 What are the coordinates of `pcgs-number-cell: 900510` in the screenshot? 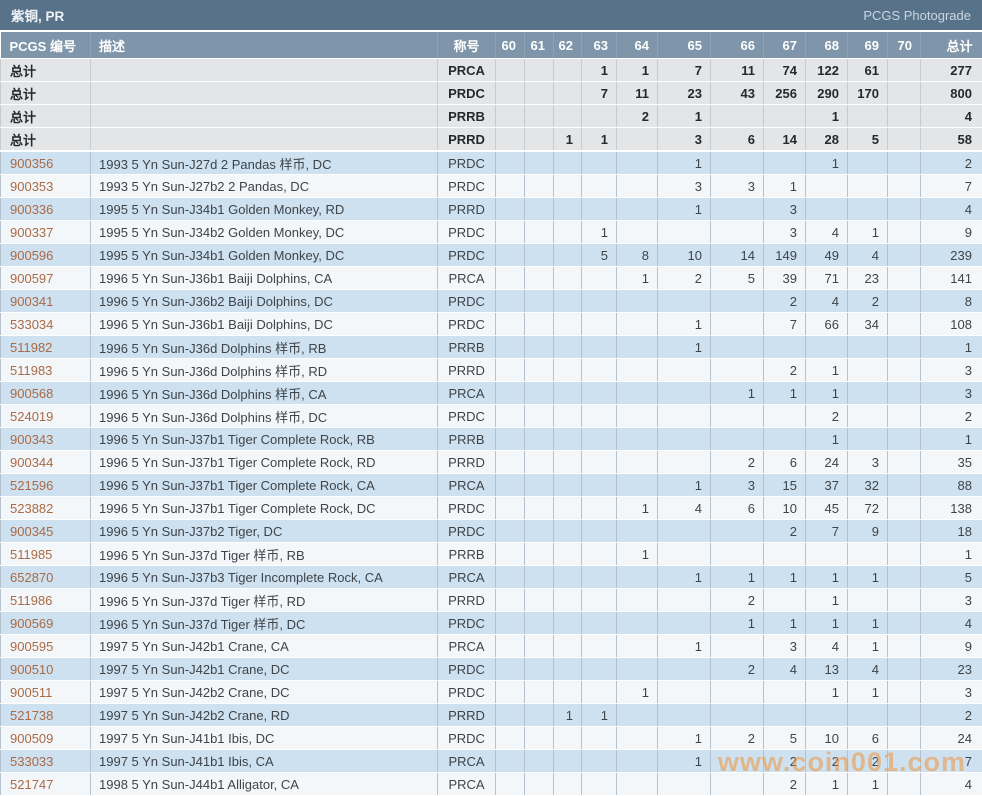 It's located at (46, 669).